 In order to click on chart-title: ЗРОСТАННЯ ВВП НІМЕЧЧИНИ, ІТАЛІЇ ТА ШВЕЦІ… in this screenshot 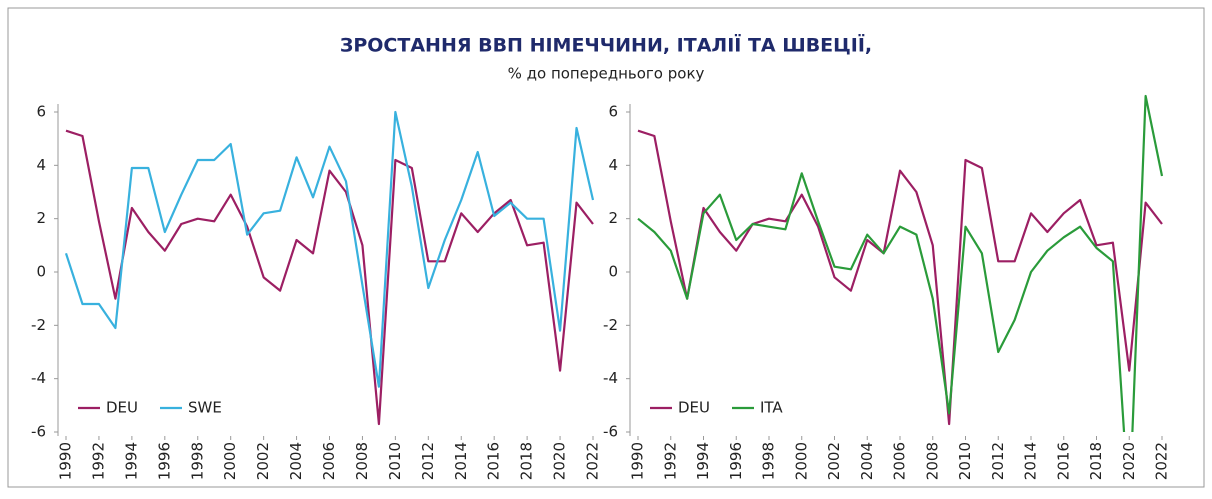, I will do `click(606, 45)`.